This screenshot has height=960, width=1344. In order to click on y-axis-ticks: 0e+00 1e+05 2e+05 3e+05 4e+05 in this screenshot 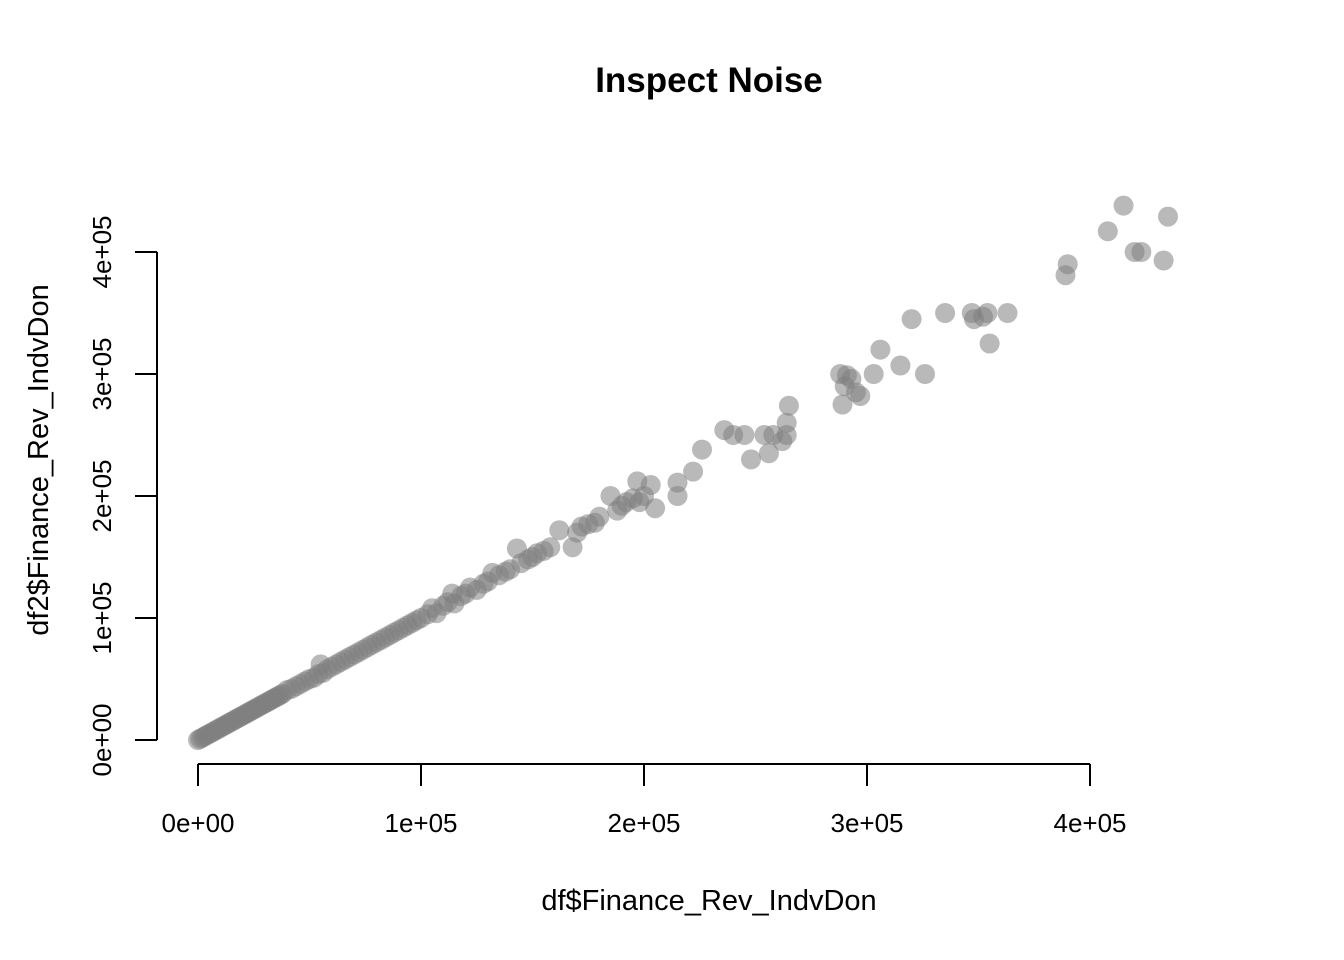, I will do `click(122, 496)`.